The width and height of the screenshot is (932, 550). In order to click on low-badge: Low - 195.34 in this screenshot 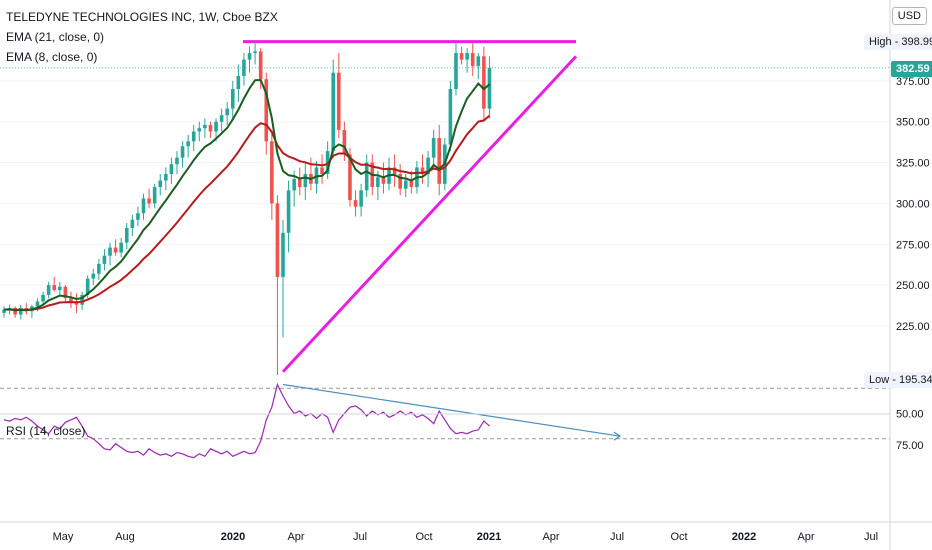, I will do `click(898, 380)`.